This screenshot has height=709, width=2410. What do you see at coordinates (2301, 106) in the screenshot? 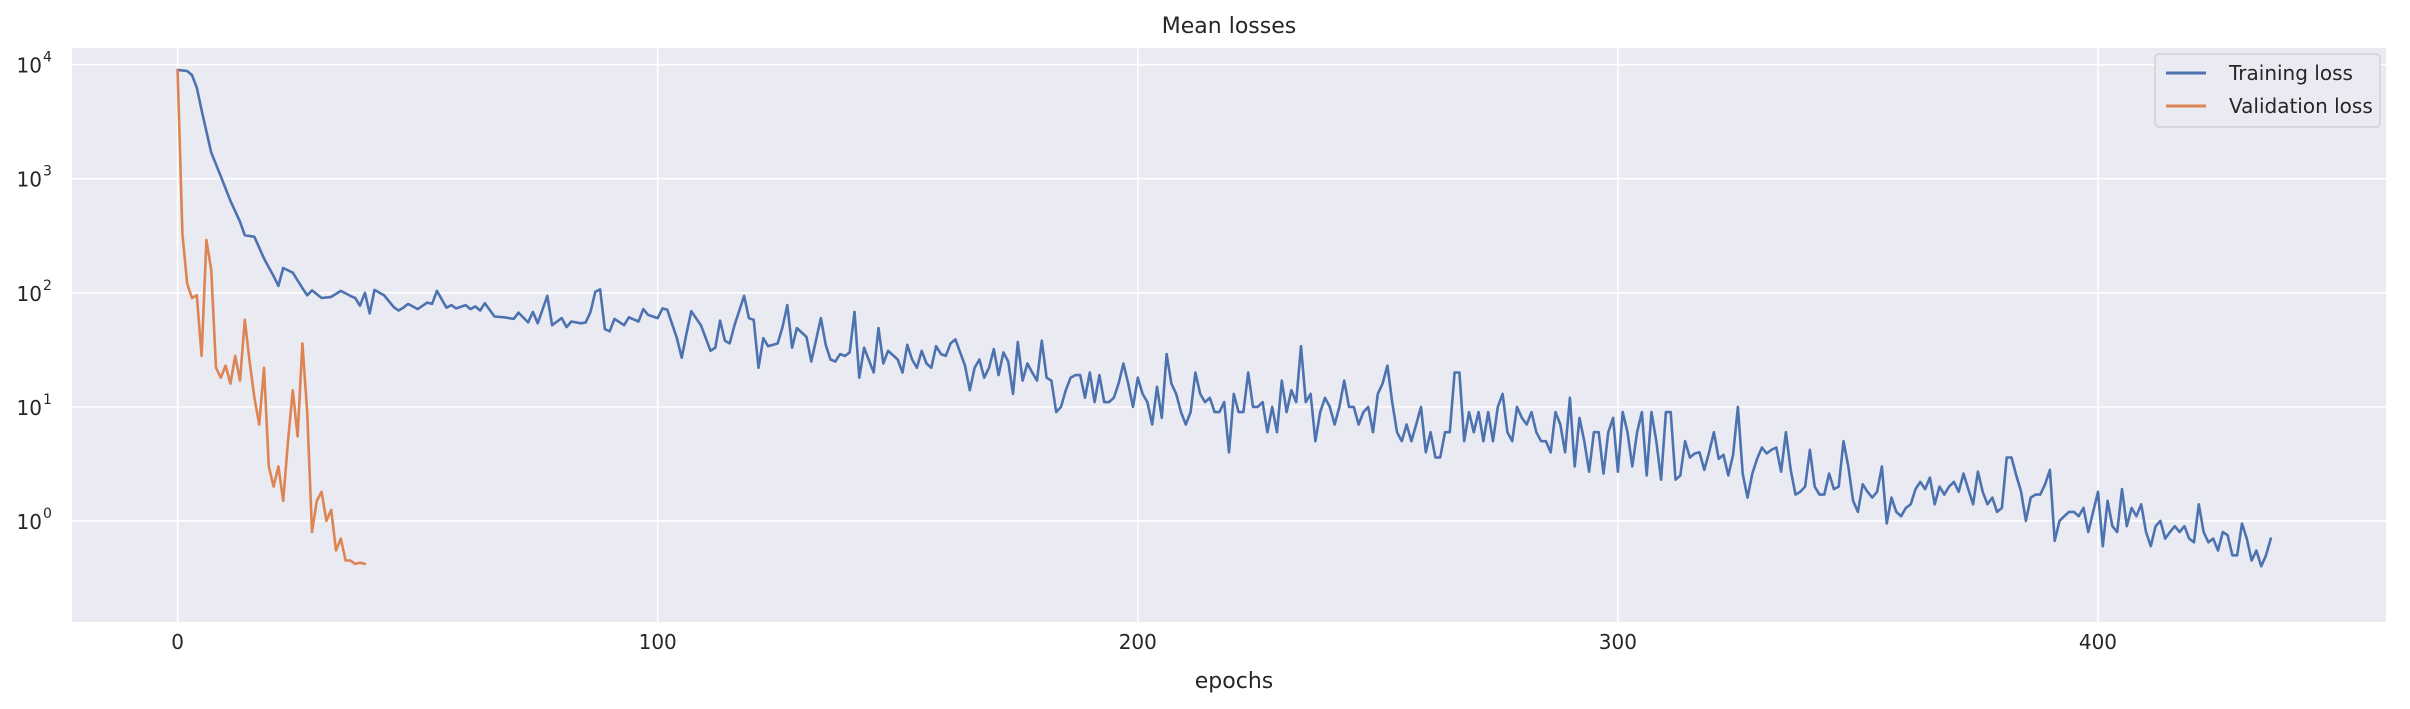
I see `legend-label-validation-loss: Validation loss` at bounding box center [2301, 106].